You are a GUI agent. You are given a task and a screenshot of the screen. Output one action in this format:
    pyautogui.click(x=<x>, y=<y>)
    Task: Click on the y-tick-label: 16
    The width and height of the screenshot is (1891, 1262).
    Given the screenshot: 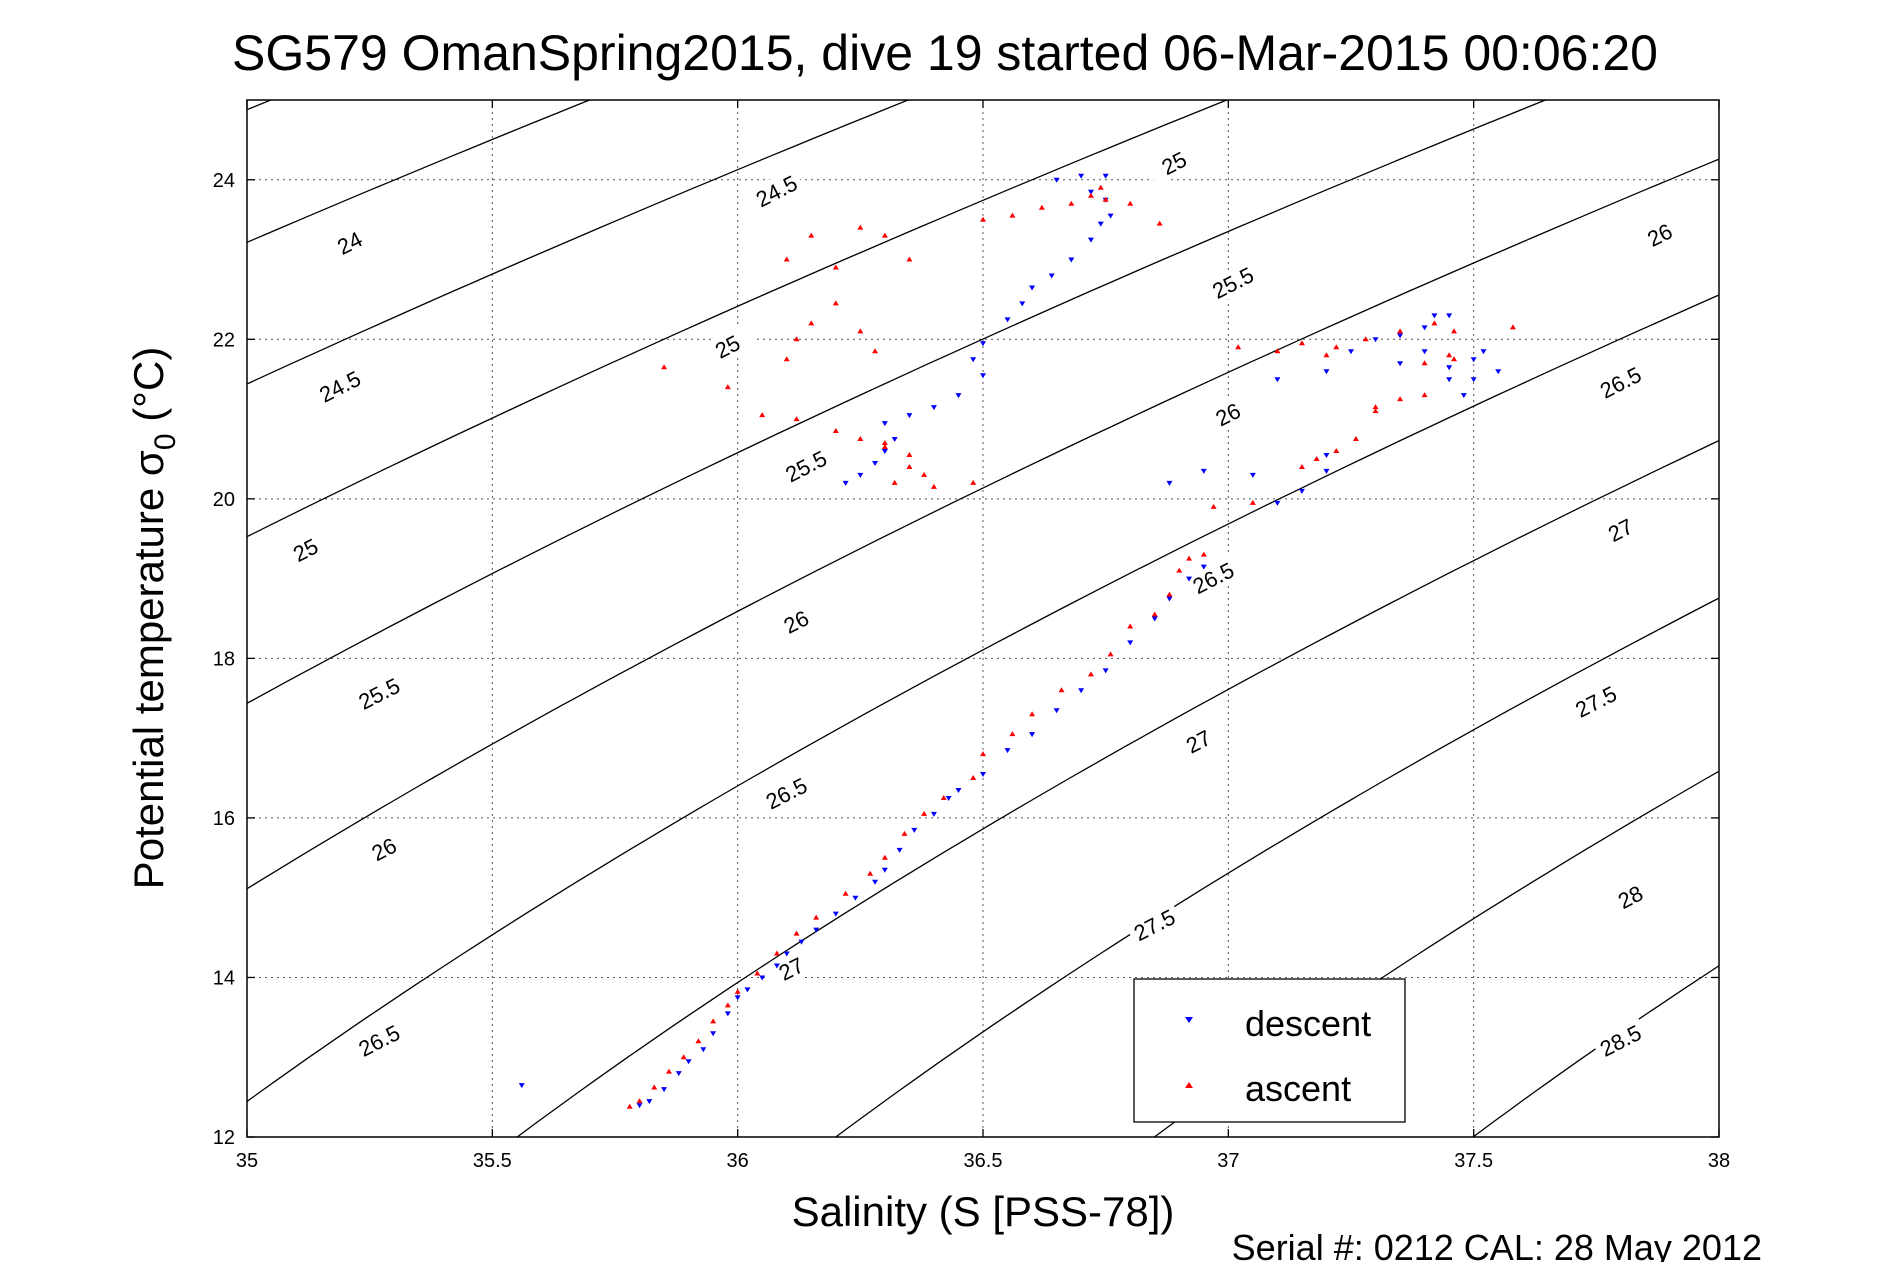 What is the action you would take?
    pyautogui.click(x=224, y=819)
    